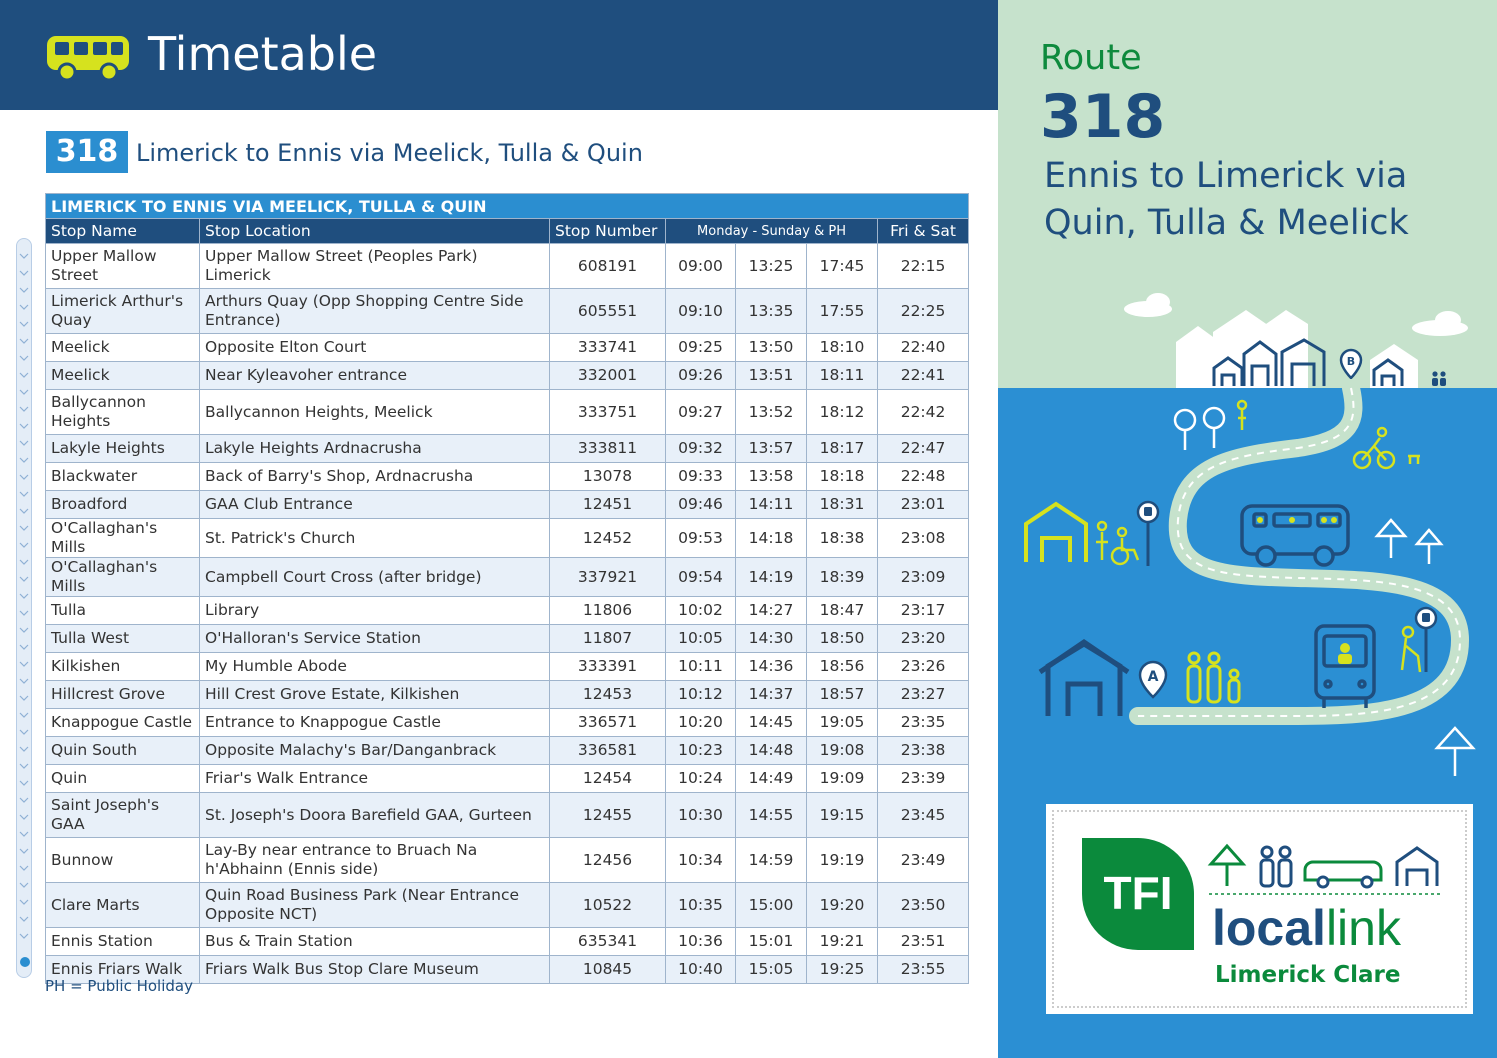  Describe the element at coordinates (1324, 869) in the screenshot. I see `local-link-icons` at that location.